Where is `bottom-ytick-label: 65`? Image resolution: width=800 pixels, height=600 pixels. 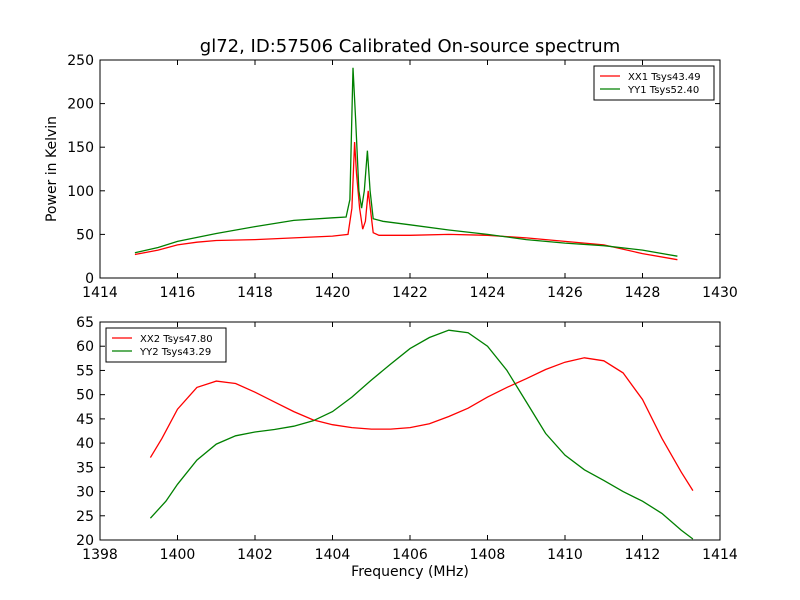
bottom-ytick-label: 65 is located at coordinates (85, 323).